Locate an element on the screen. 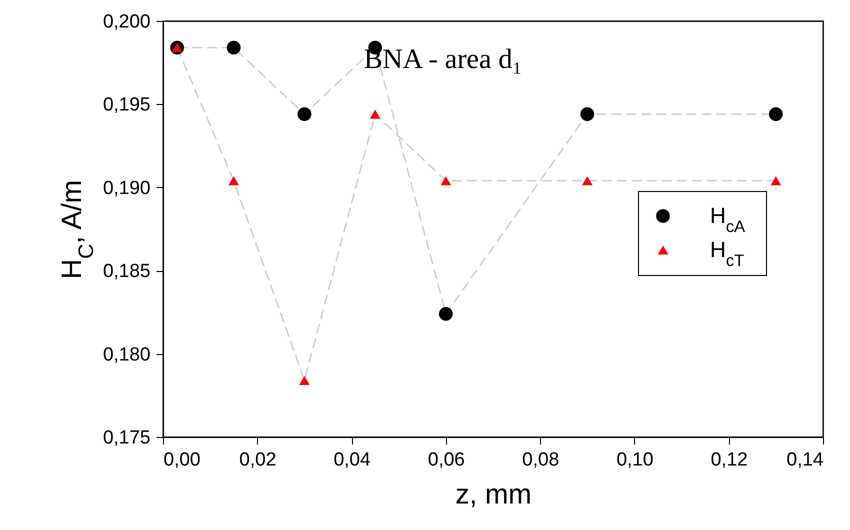 The image size is (850, 530). x-tick-label: 0,06 is located at coordinates (446, 460).